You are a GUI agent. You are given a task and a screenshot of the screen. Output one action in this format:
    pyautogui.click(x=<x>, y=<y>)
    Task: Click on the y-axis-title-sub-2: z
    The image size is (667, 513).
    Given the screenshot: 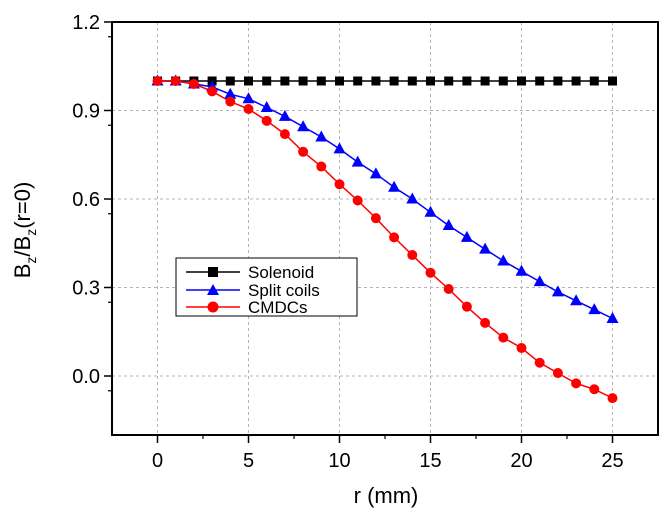 What is the action you would take?
    pyautogui.click(x=31, y=232)
    